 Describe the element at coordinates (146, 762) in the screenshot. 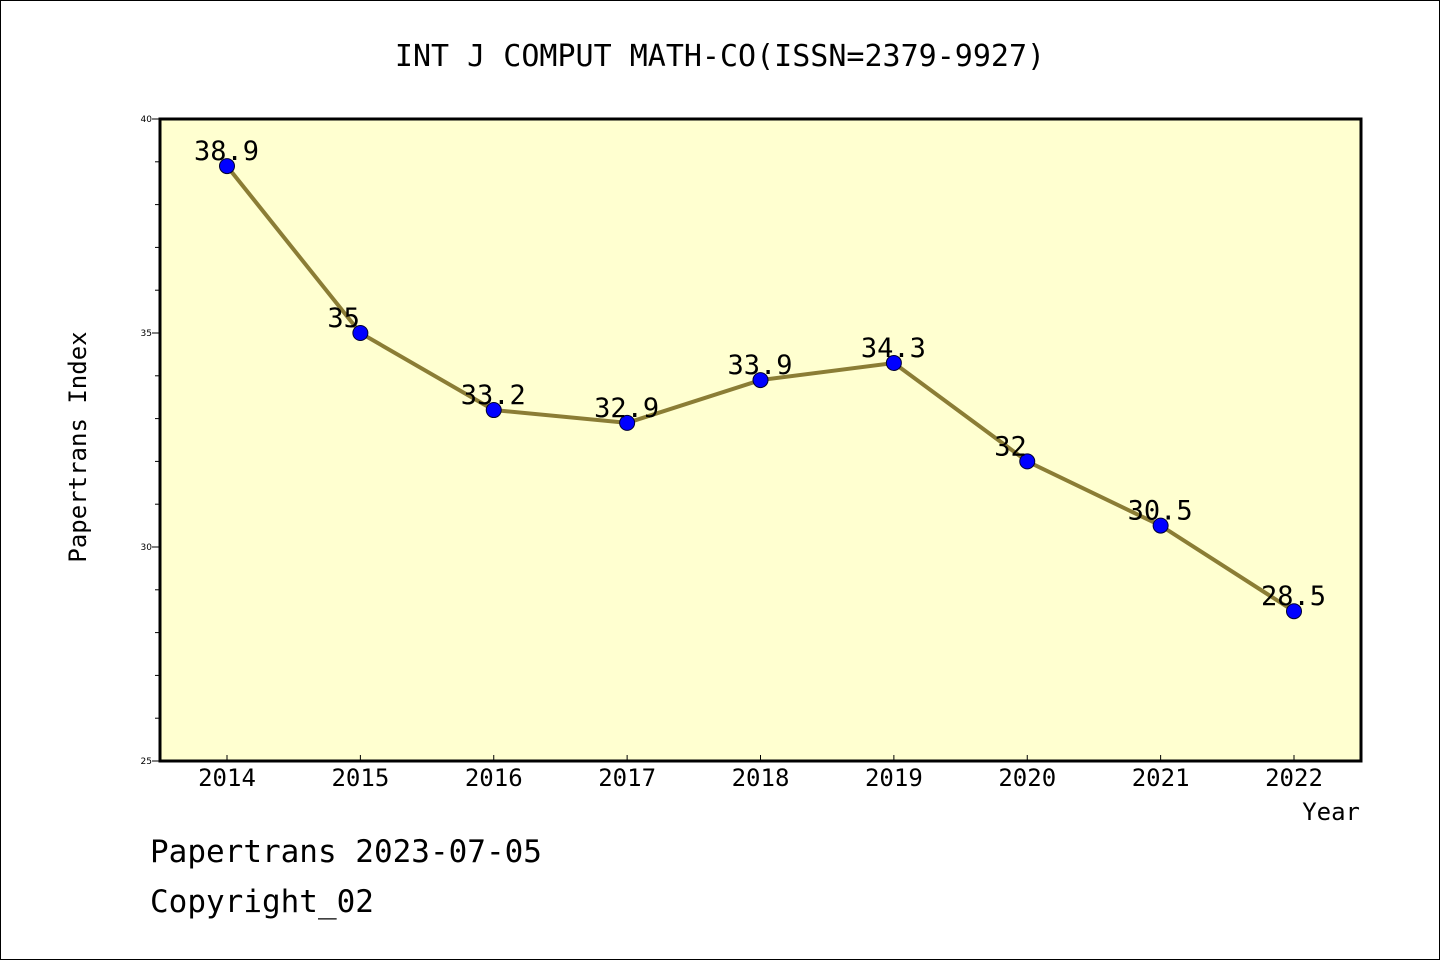

I see `y-tick-label: 25` at that location.